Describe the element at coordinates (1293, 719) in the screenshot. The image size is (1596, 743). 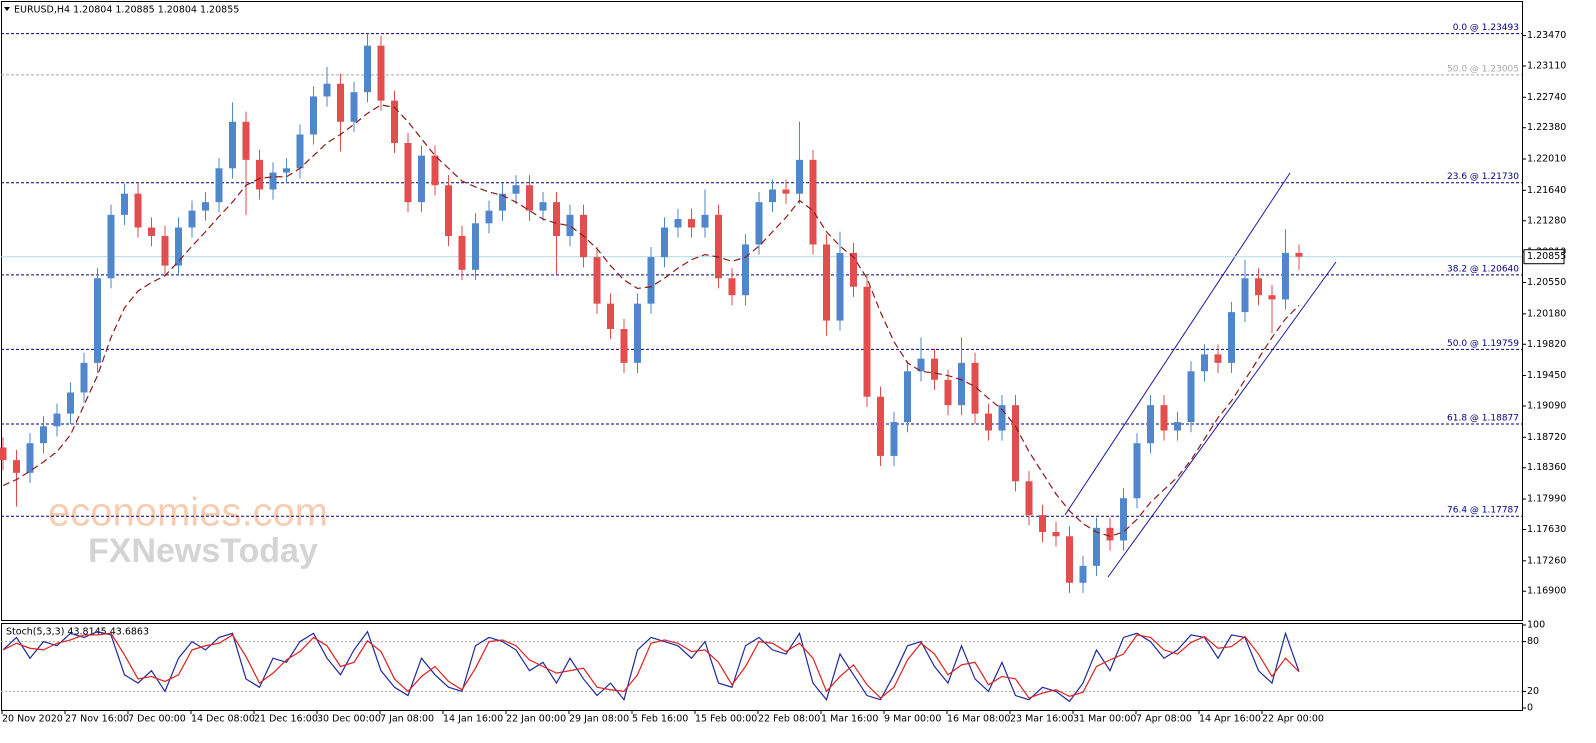
I see `x-tick-label: 22 Apr 00:00` at that location.